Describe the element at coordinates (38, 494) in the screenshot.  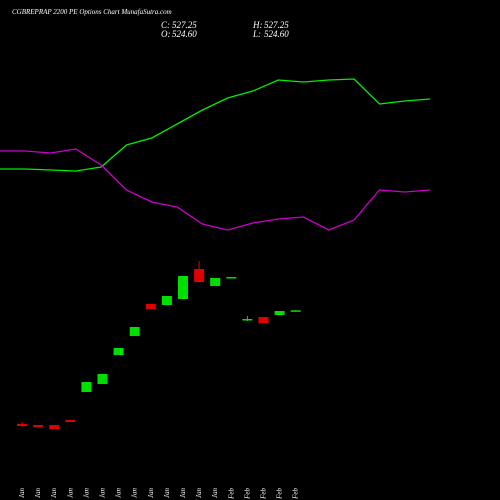
I see `x-tick-label: 06 Jan` at that location.